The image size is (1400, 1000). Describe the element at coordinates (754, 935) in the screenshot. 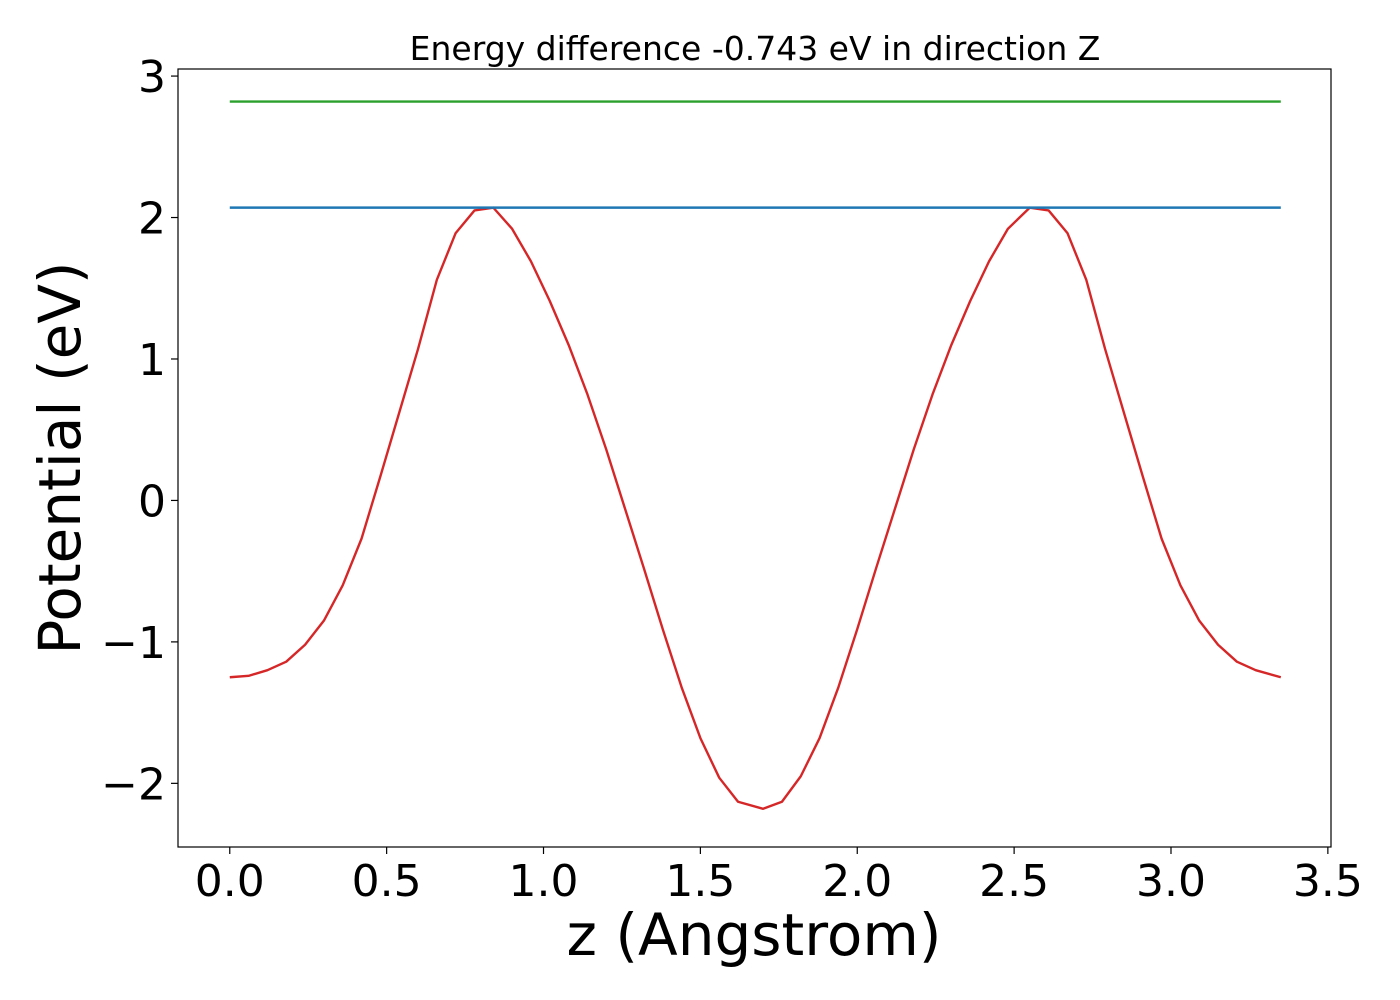

I see `x-axis-label: z (Angstrom)` at that location.